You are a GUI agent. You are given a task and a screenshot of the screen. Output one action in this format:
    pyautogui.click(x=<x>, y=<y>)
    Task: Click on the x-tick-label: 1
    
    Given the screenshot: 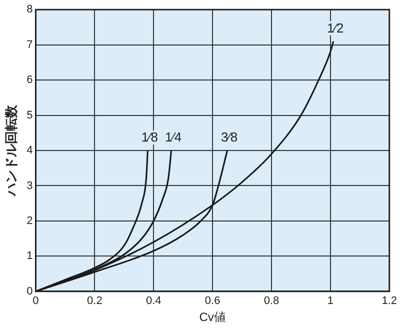 What is the action you would take?
    pyautogui.click(x=330, y=301)
    